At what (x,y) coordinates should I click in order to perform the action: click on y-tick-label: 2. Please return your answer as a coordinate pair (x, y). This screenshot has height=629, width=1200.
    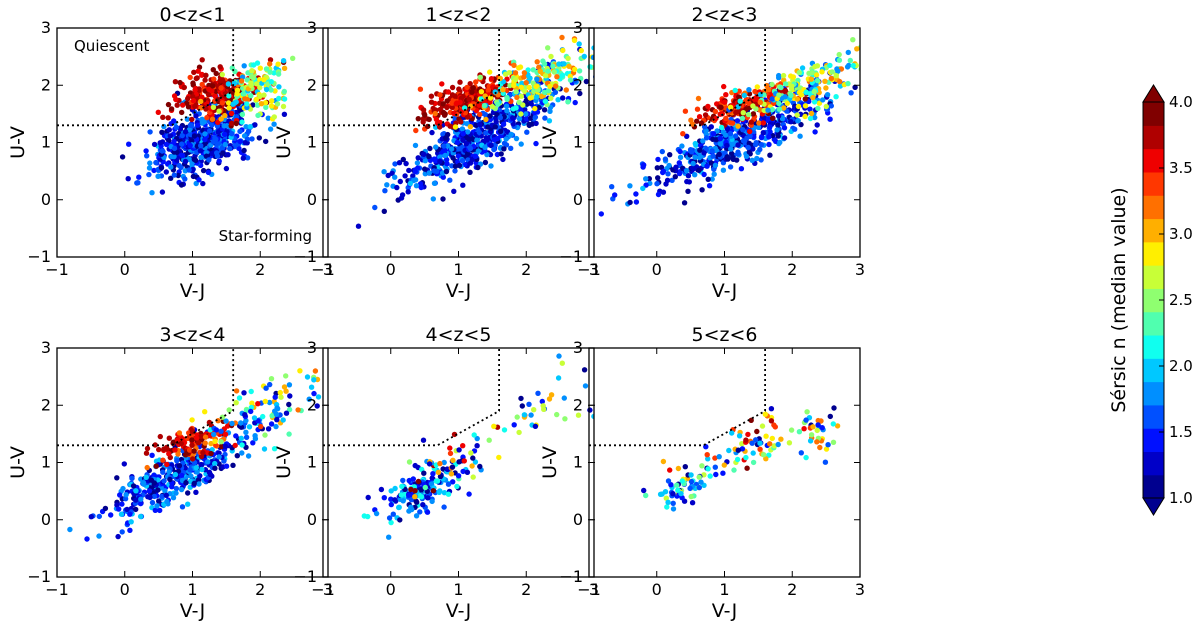
    Looking at the image, I should click on (578, 404).